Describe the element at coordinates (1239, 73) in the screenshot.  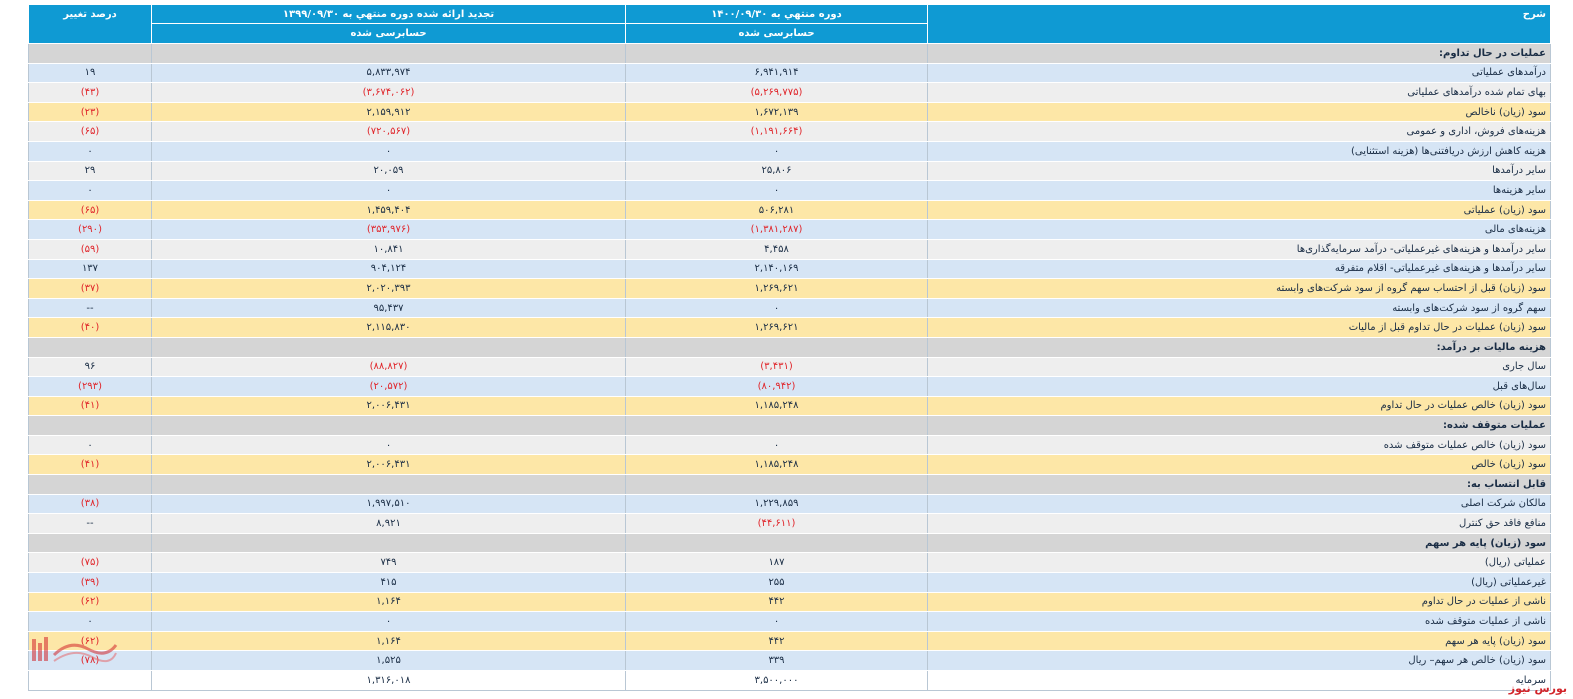
I see `row-label: درآمدهای عملیاتی` at that location.